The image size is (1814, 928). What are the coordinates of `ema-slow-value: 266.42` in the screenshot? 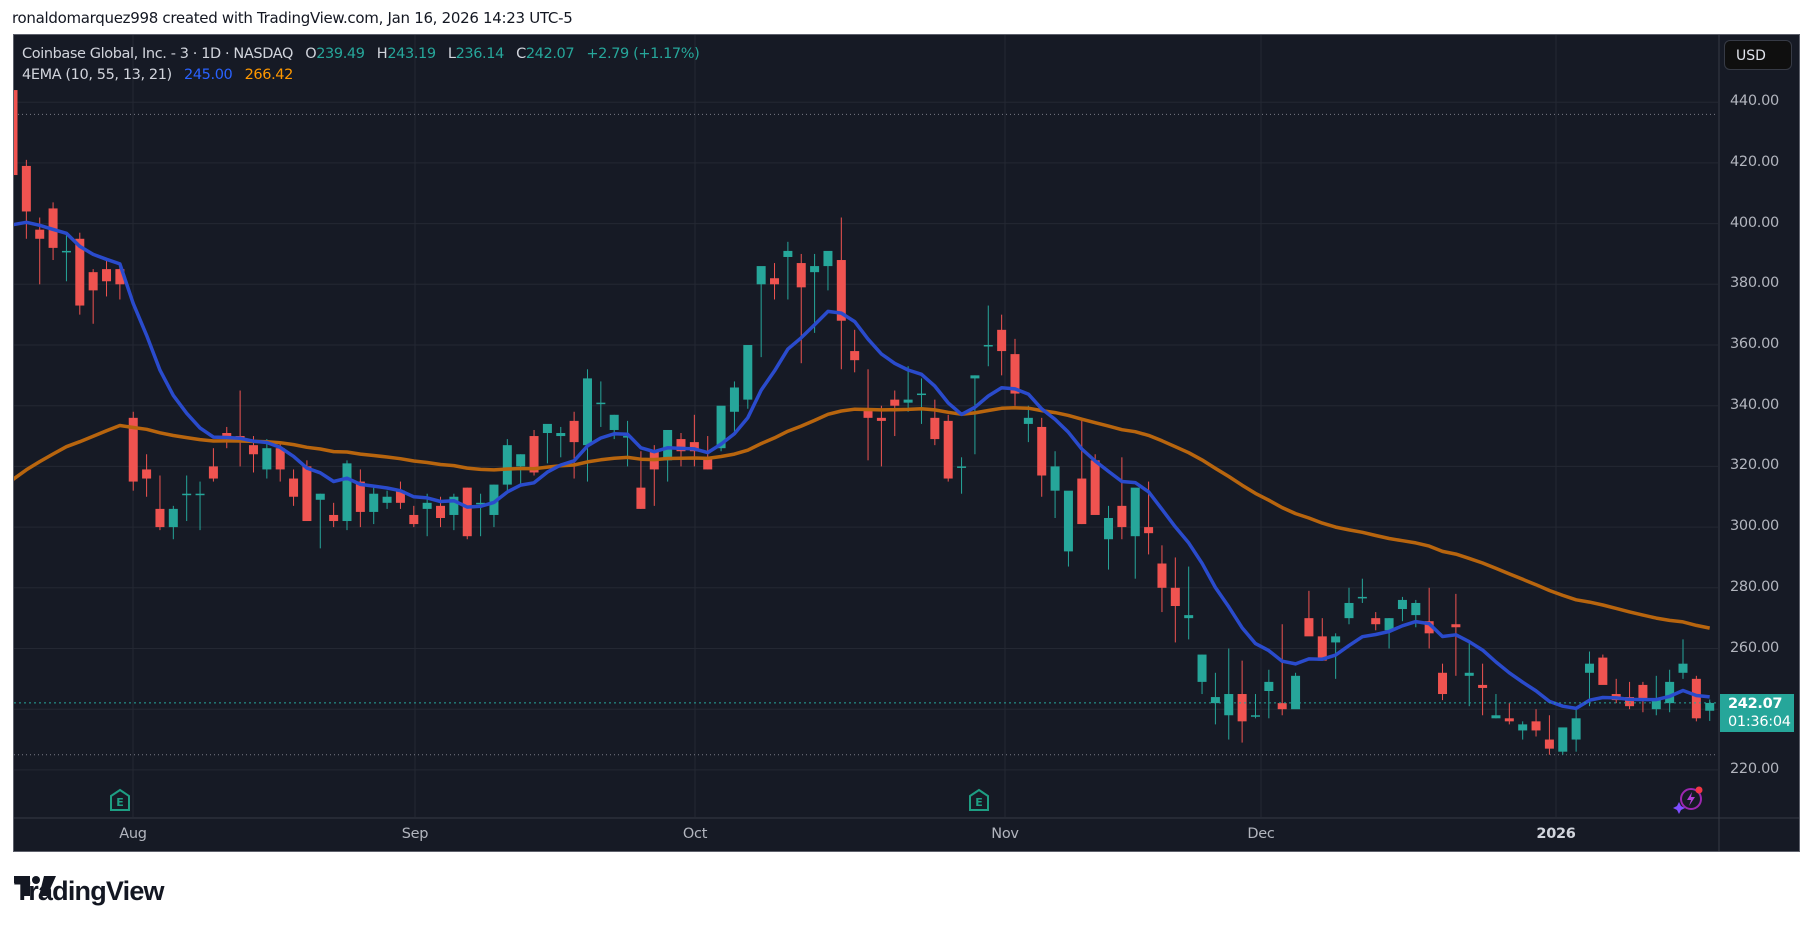 It's located at (269, 75).